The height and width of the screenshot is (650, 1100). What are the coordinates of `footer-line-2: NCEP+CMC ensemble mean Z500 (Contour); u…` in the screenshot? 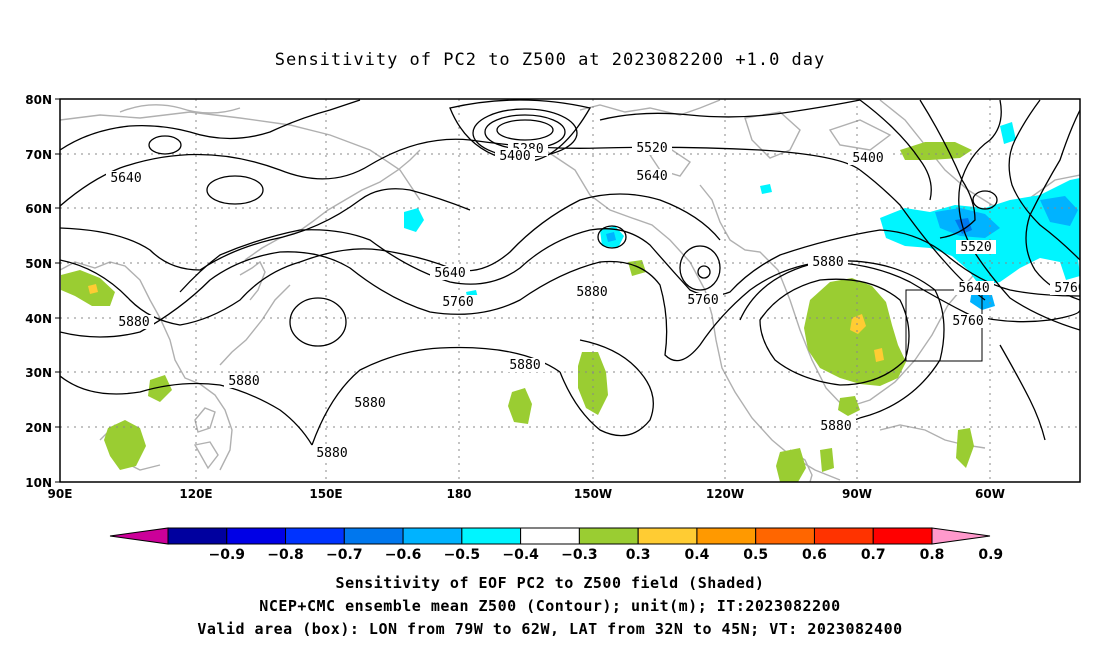 It's located at (550, 606).